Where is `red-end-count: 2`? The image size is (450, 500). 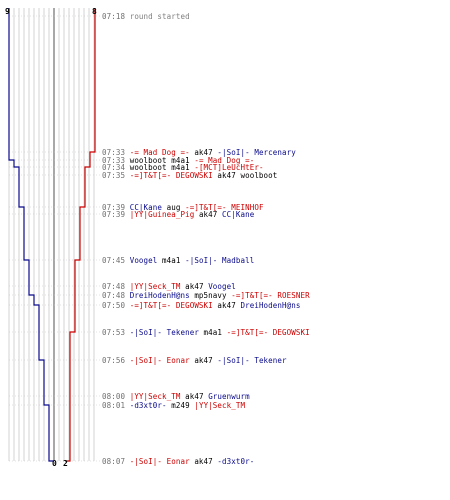
red-end-count: 2 is located at coordinates (65, 463).